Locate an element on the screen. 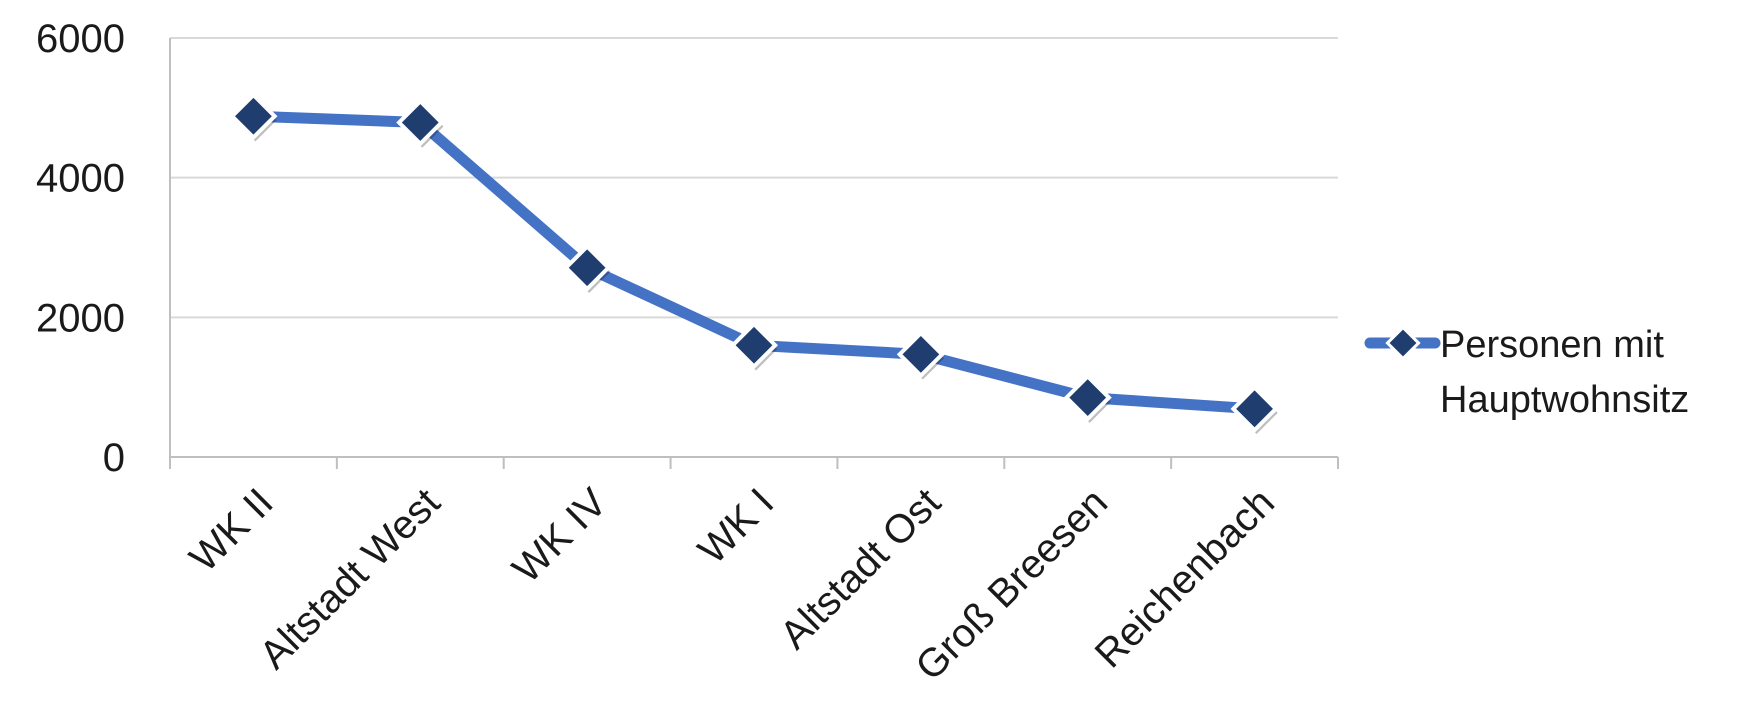 This screenshot has width=1762, height=713. legend-label-line-2: Hauptwohnsitz is located at coordinates (1564, 400).